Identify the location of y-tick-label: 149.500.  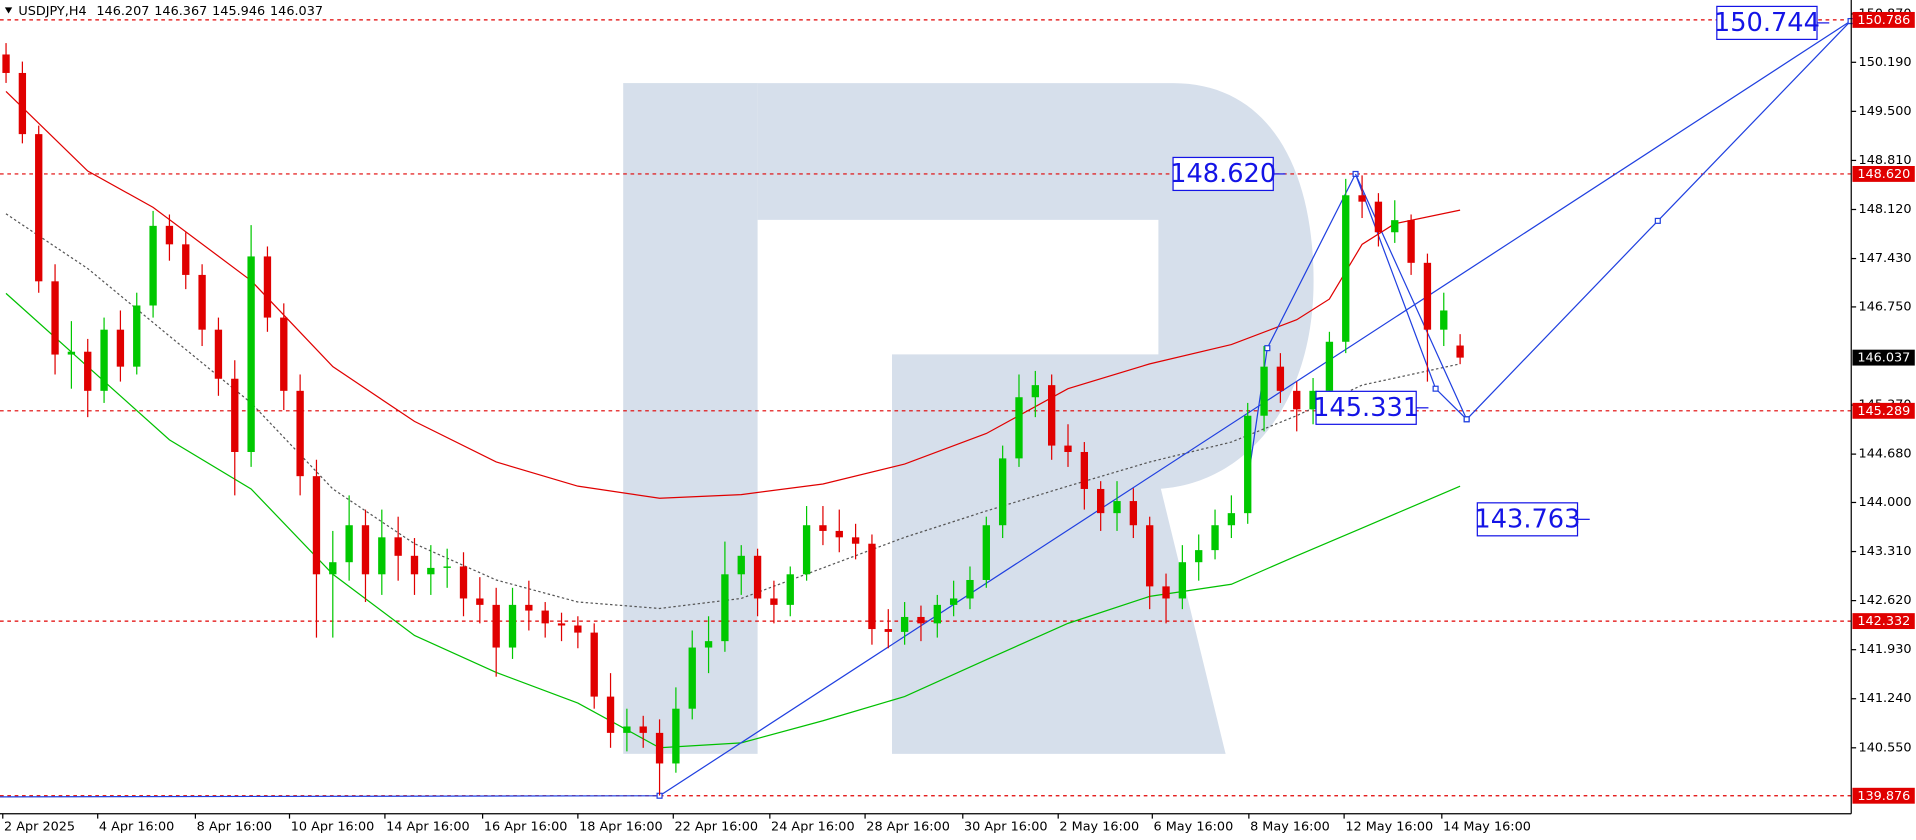
(1885, 111).